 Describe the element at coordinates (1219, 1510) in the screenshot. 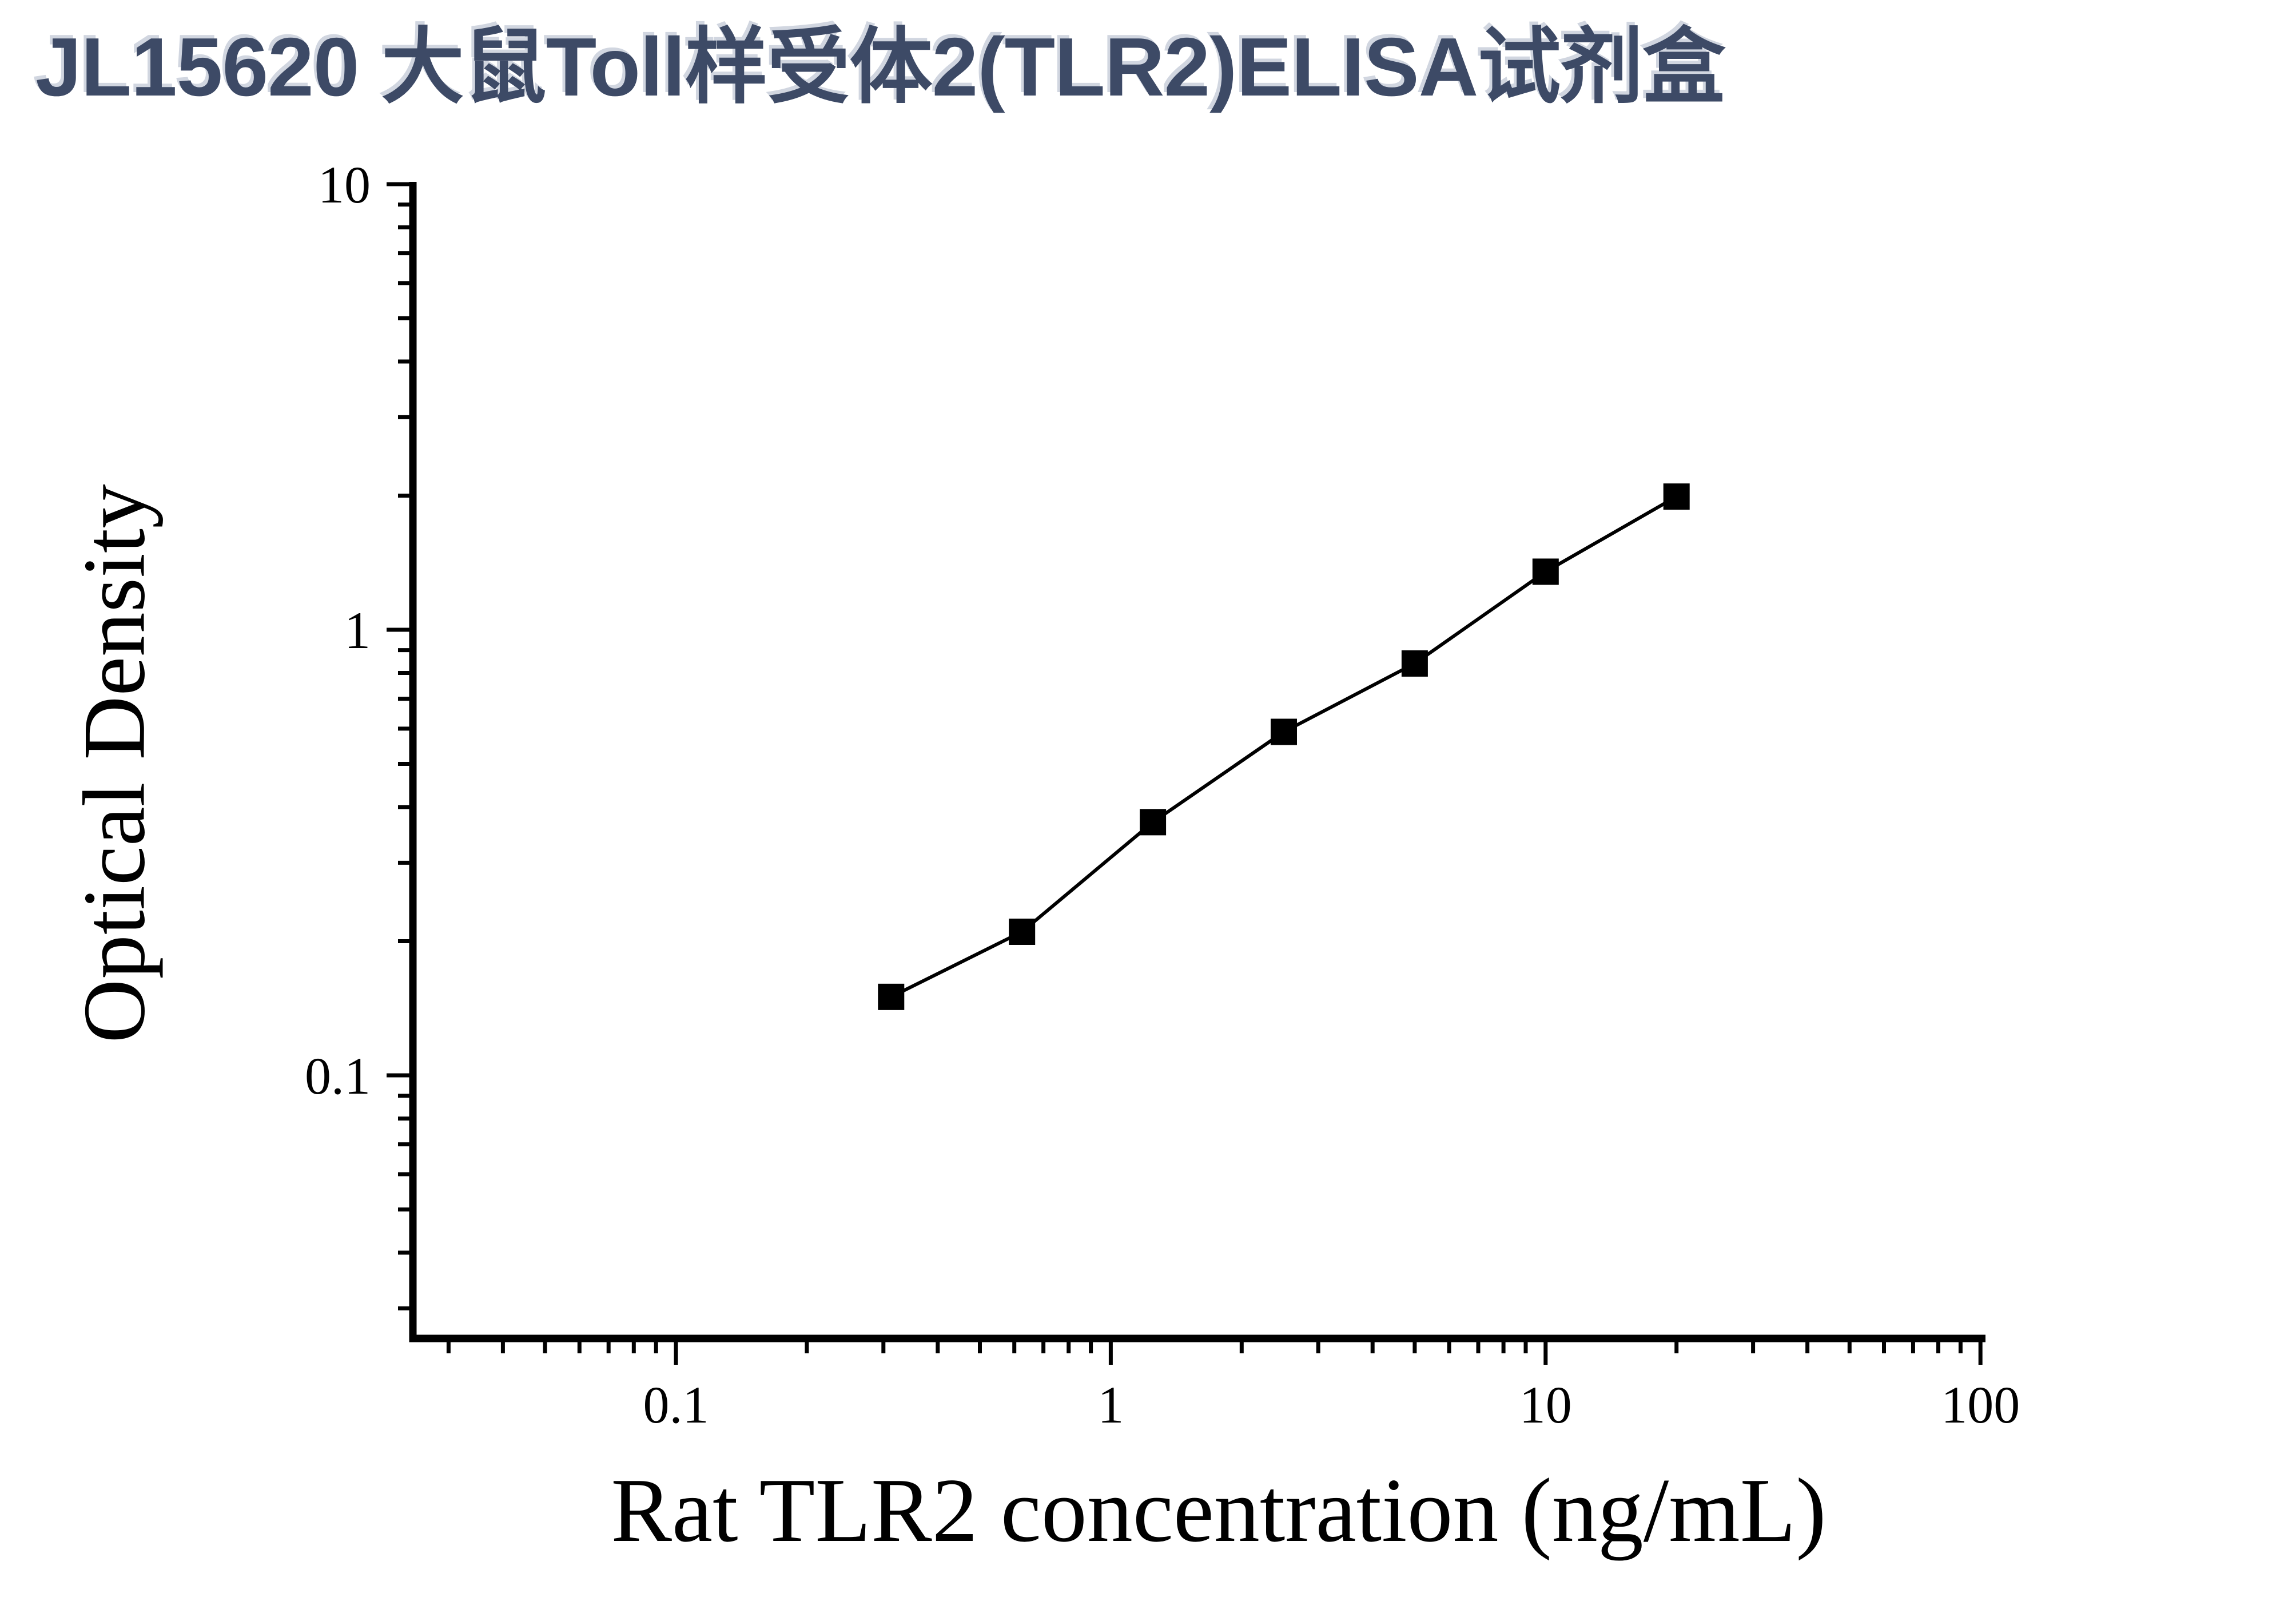

I see `x-axis-title: Rat TLR2 concentration (ng/mL)` at that location.